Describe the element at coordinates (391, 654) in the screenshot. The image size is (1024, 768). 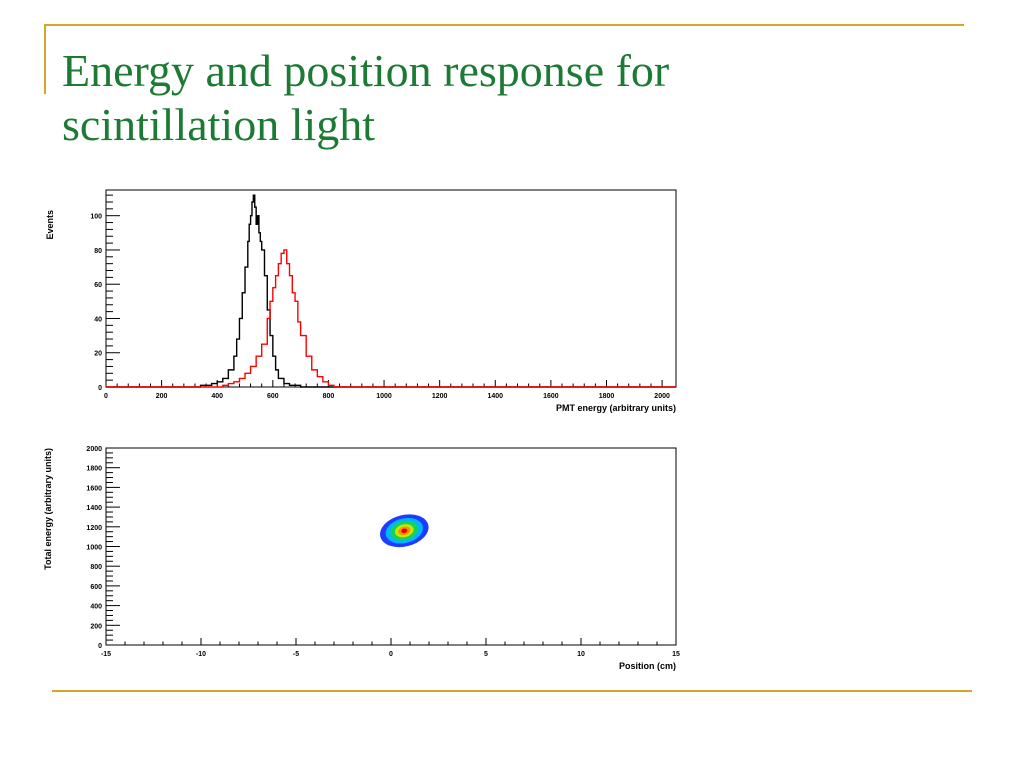
I see `heatmap-x-tick-label: 0` at that location.